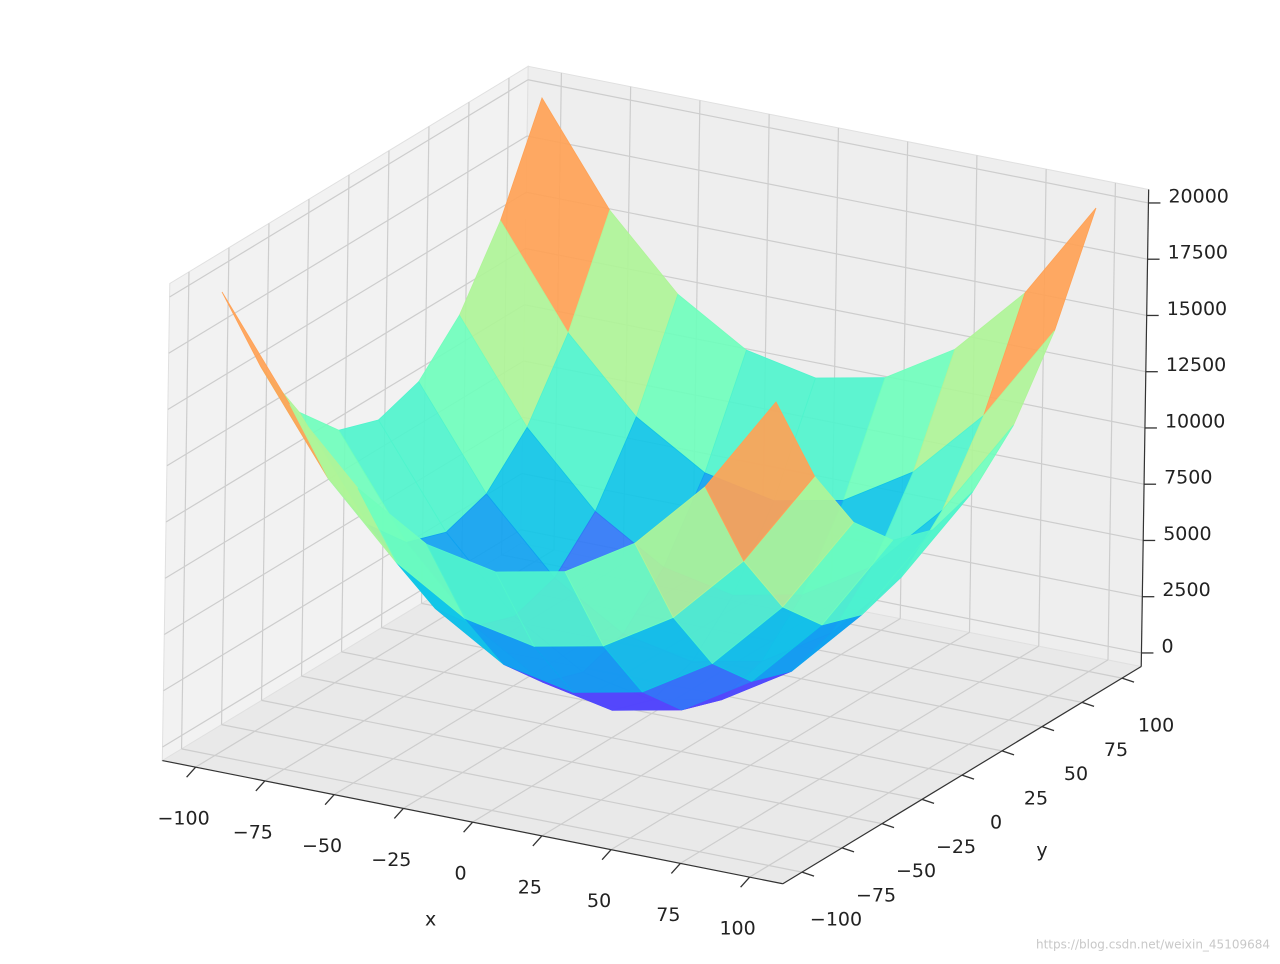 The image size is (1280, 964). Describe the element at coordinates (737, 929) in the screenshot. I see `x-tick-label: 100` at that location.